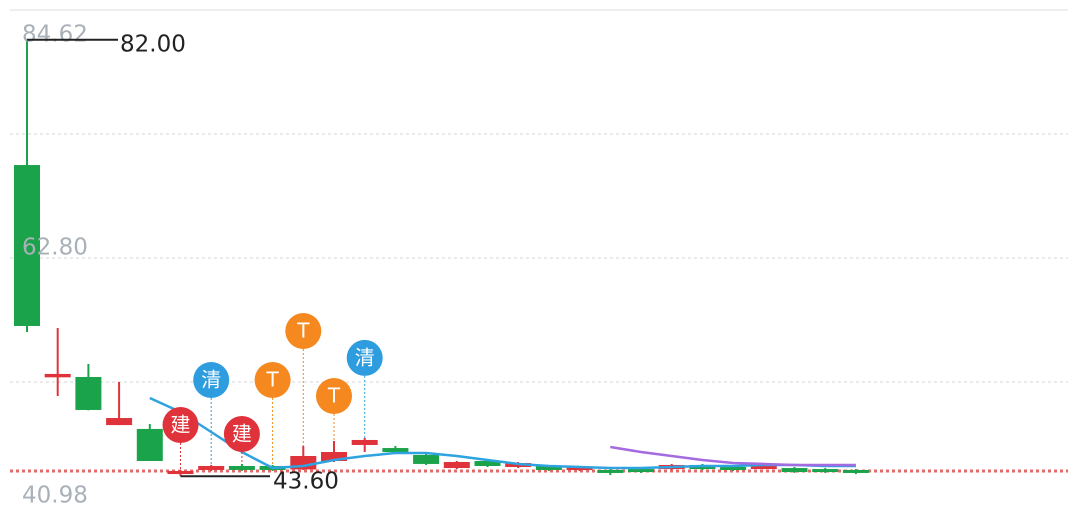 This screenshot has height=506, width=1080. Describe the element at coordinates (306, 482) in the screenshot. I see `min-label: 43.60` at that location.